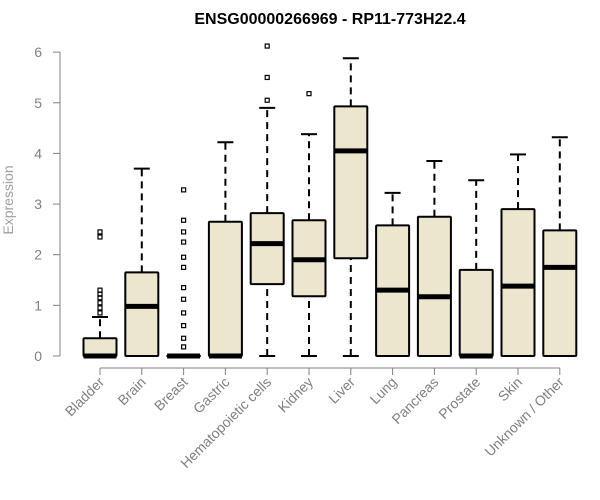 The image size is (600, 500). I want to click on x-tick-label: Skin, so click(510, 389).